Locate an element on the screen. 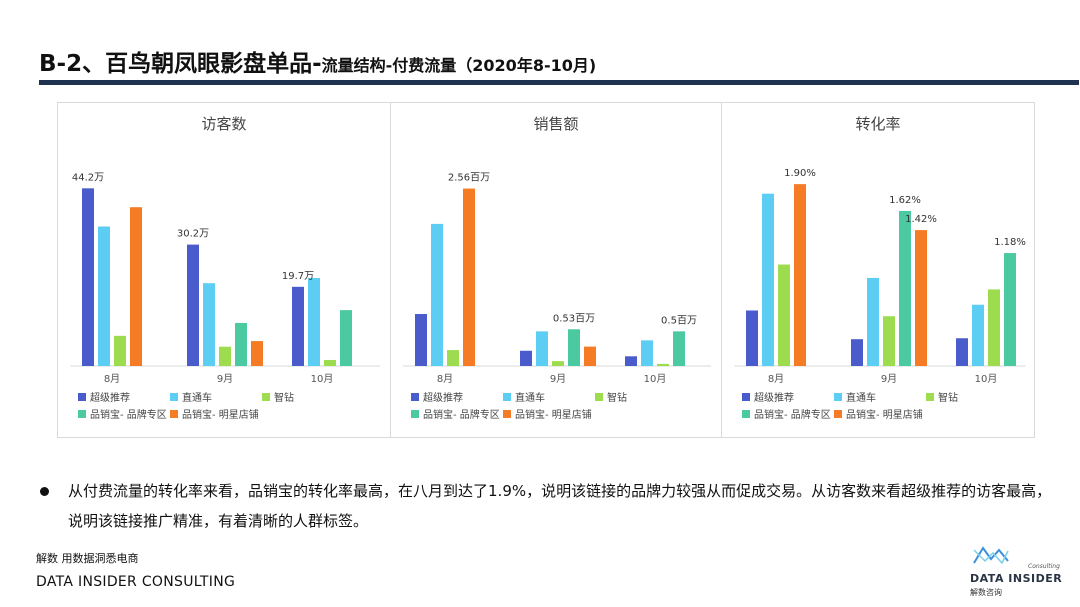 This screenshot has height=607, width=1080. bullet-dot is located at coordinates (44, 491).